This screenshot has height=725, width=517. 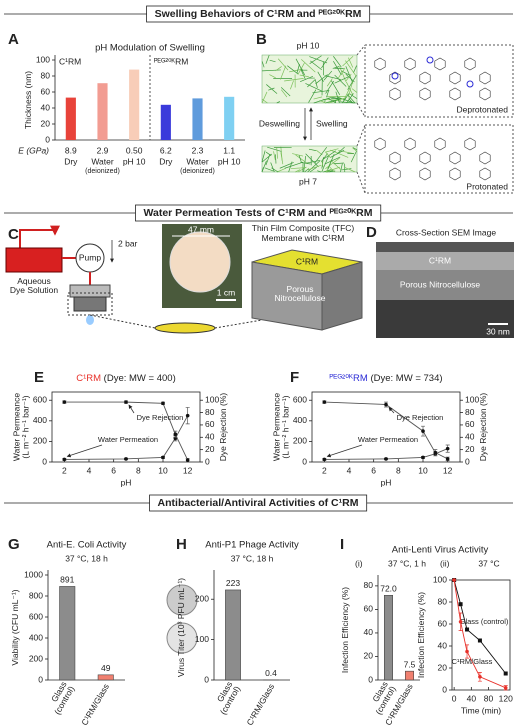 What do you see at coordinates (300, 399) in the screenshot?
I see `y-tick-label: 600` at bounding box center [300, 399].